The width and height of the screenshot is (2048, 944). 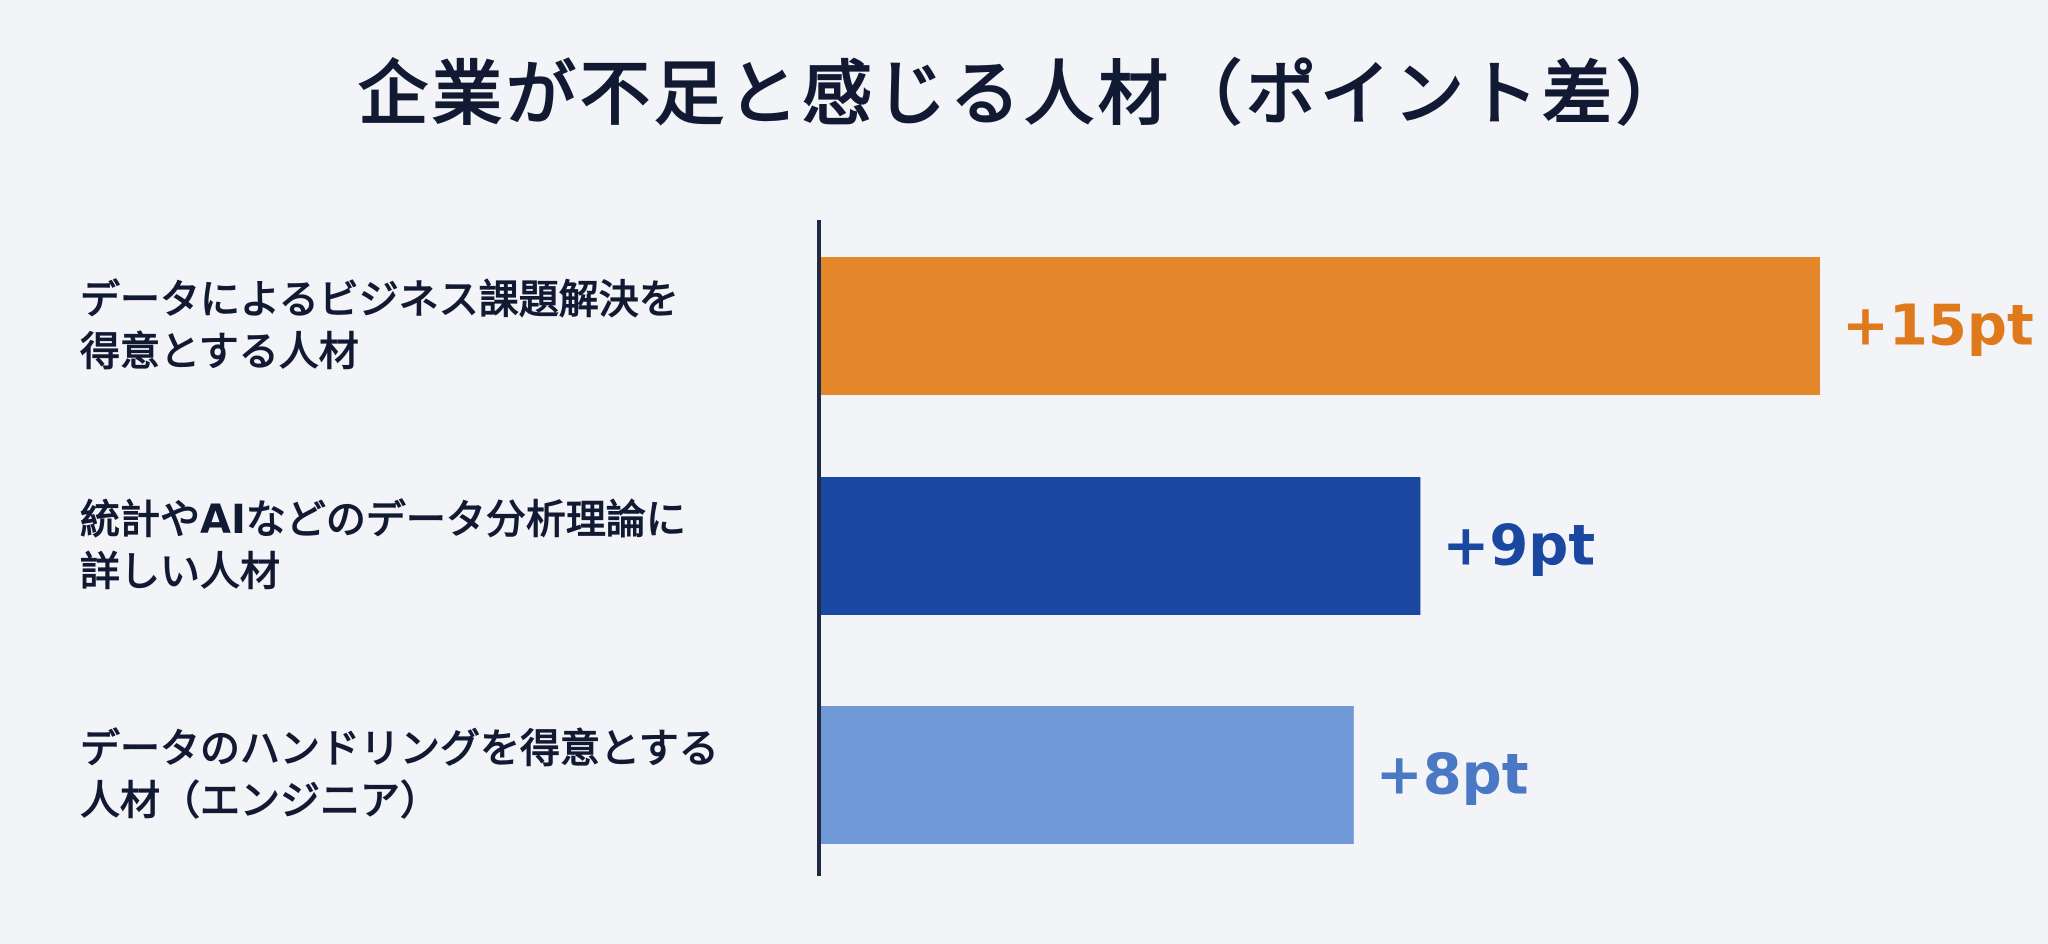 I want to click on chart-title: 企業が不足と感じる人材（ポイント差）, so click(x=1024, y=94).